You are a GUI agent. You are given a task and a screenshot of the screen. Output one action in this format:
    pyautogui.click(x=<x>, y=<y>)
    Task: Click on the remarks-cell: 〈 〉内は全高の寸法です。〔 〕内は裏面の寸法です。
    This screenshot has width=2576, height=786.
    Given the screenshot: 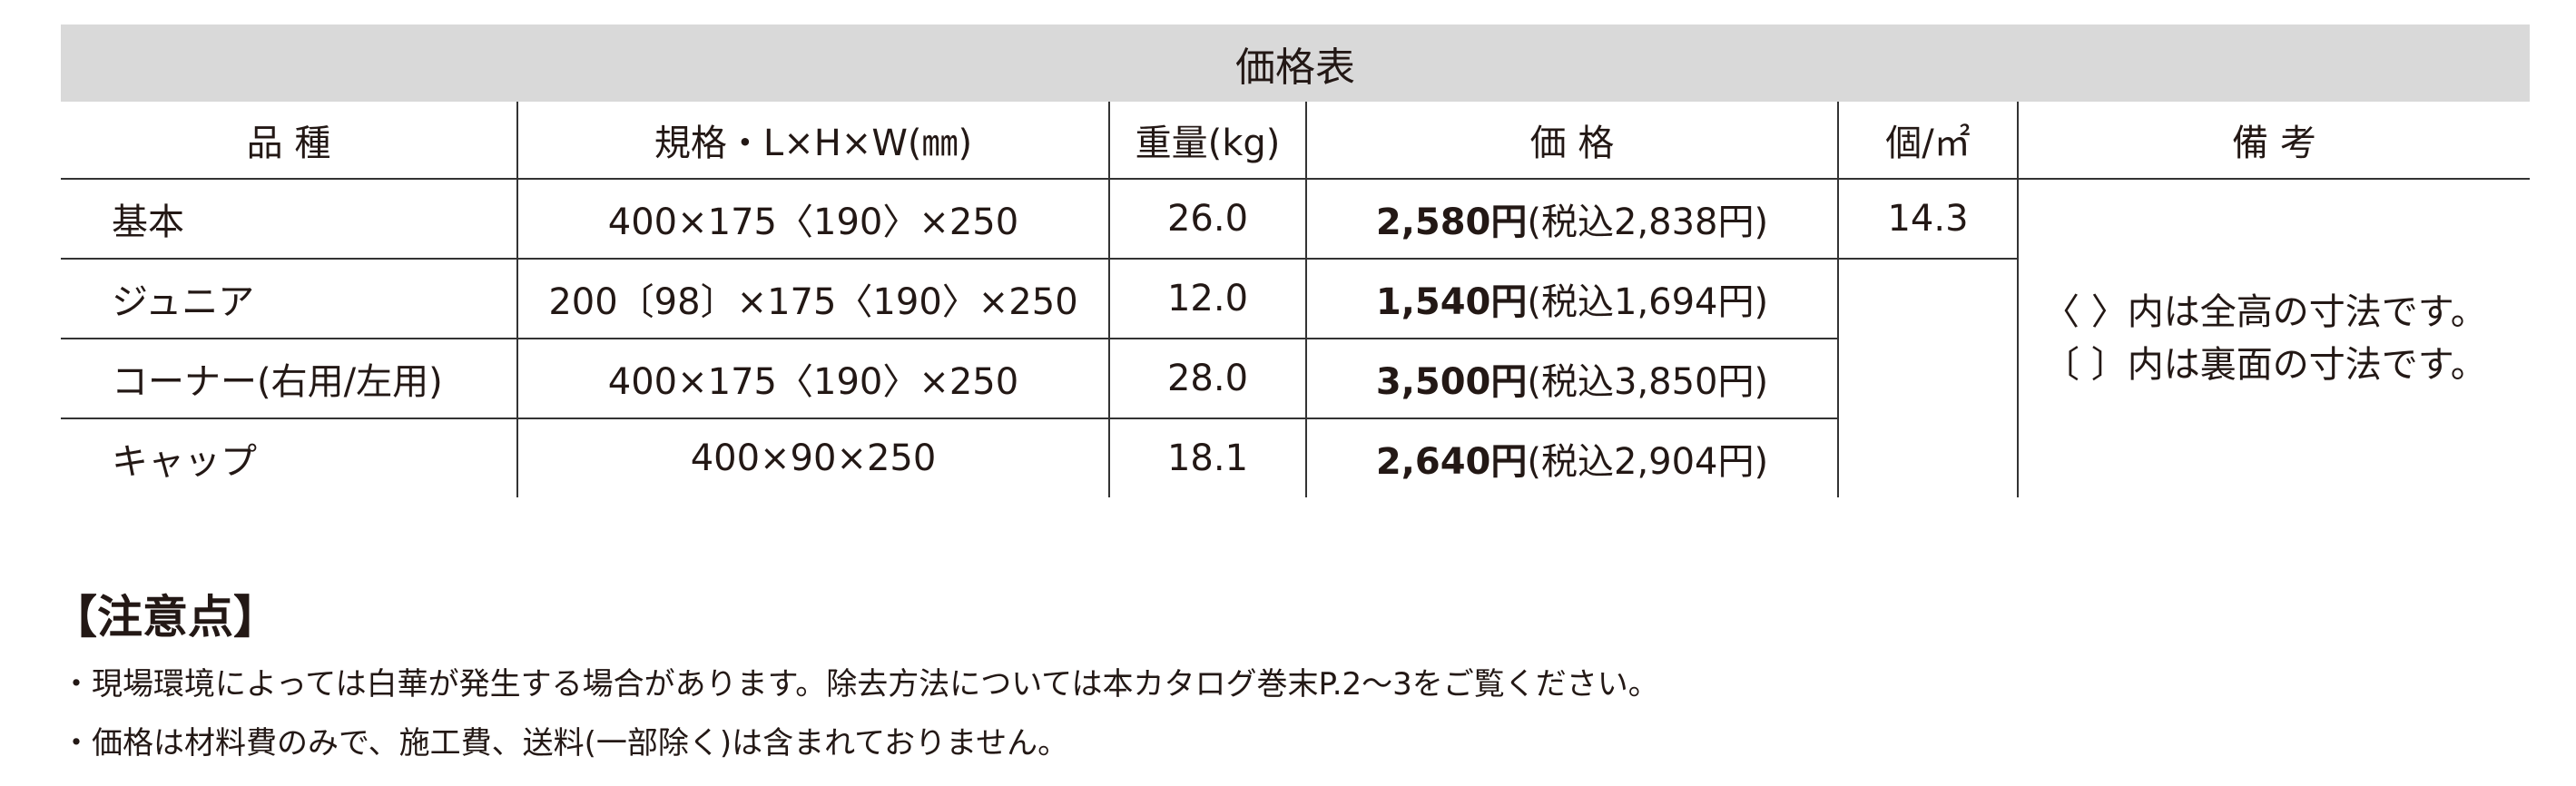 What is the action you would take?
    pyautogui.click(x=2273, y=337)
    